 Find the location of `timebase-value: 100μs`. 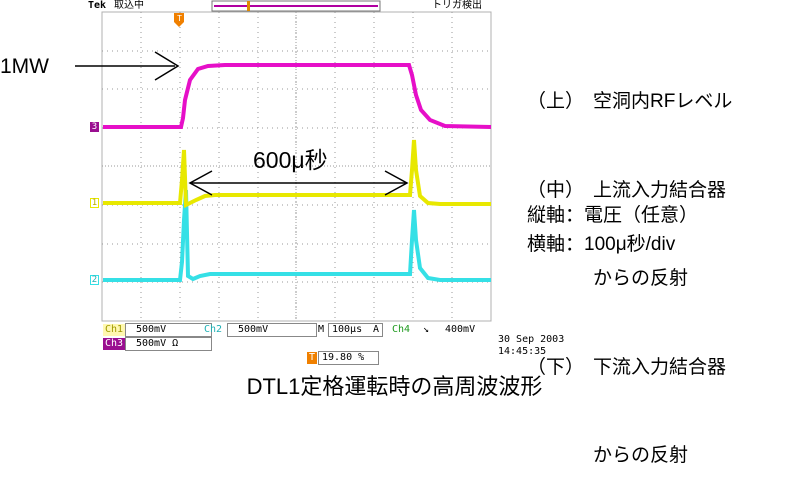

timebase-value: 100μs is located at coordinates (355, 330).